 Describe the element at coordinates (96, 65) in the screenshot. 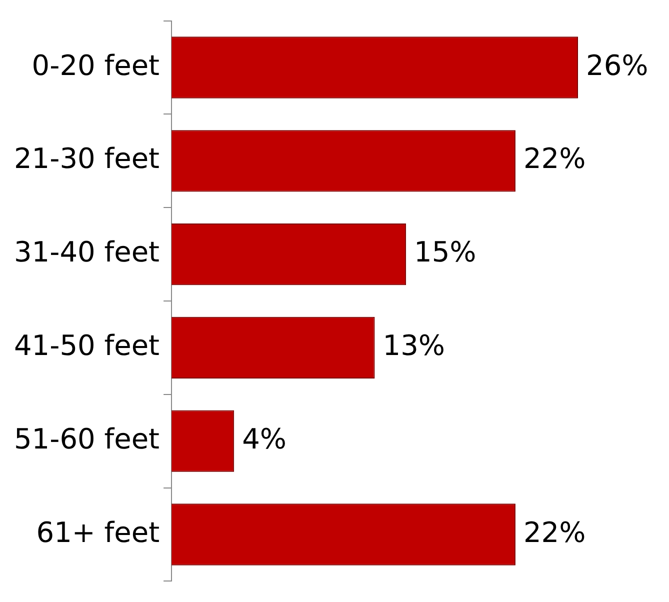

I see `y-tick-label: 0-20 feet` at that location.